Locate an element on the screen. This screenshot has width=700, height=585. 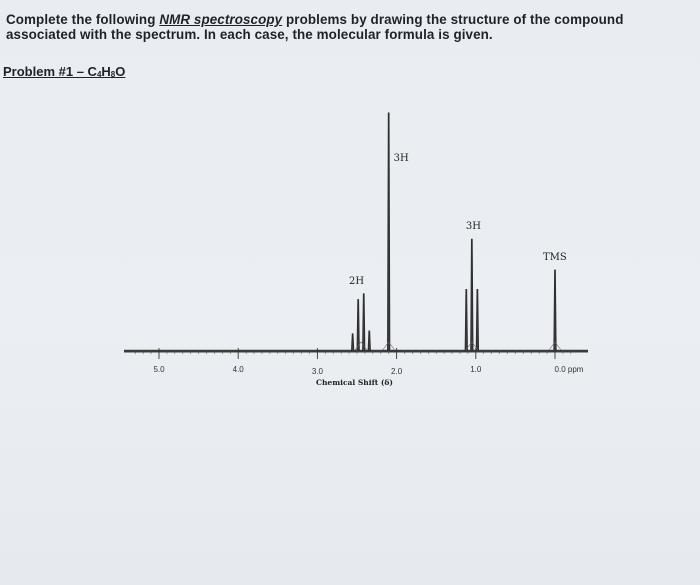
peak-label: TMS is located at coordinates (555, 258).